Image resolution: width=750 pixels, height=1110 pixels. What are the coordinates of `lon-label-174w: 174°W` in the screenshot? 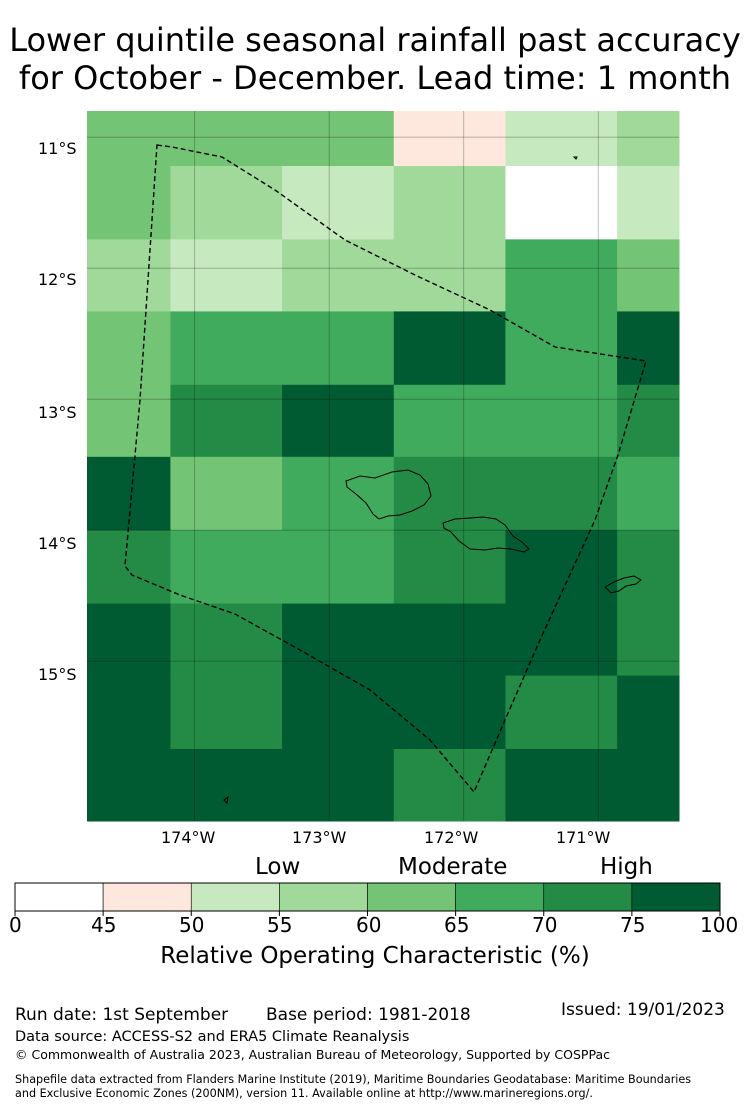 It's located at (188, 837).